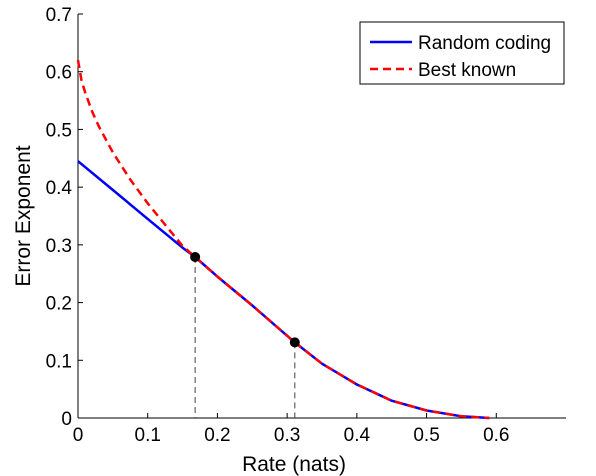  I want to click on x-axis-label: Rate (nats), so click(294, 464).